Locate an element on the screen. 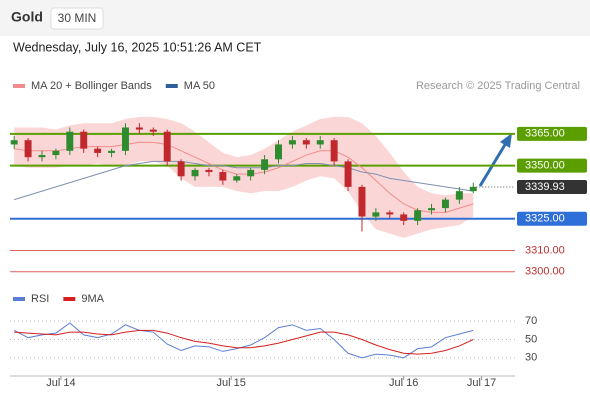  legend-label: MA 50 is located at coordinates (199, 86).